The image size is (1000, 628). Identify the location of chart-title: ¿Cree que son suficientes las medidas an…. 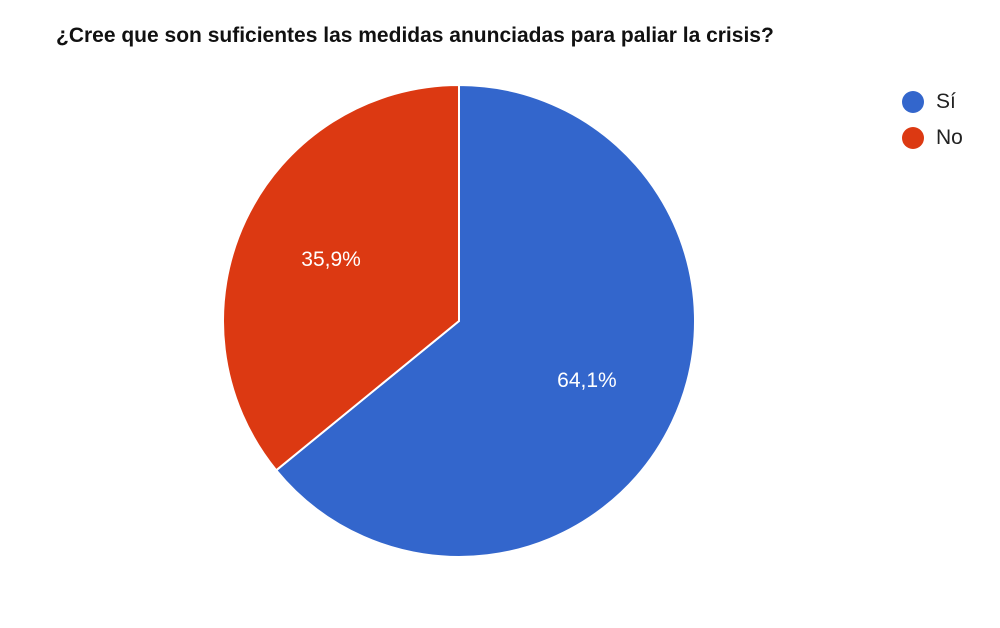
(415, 35).